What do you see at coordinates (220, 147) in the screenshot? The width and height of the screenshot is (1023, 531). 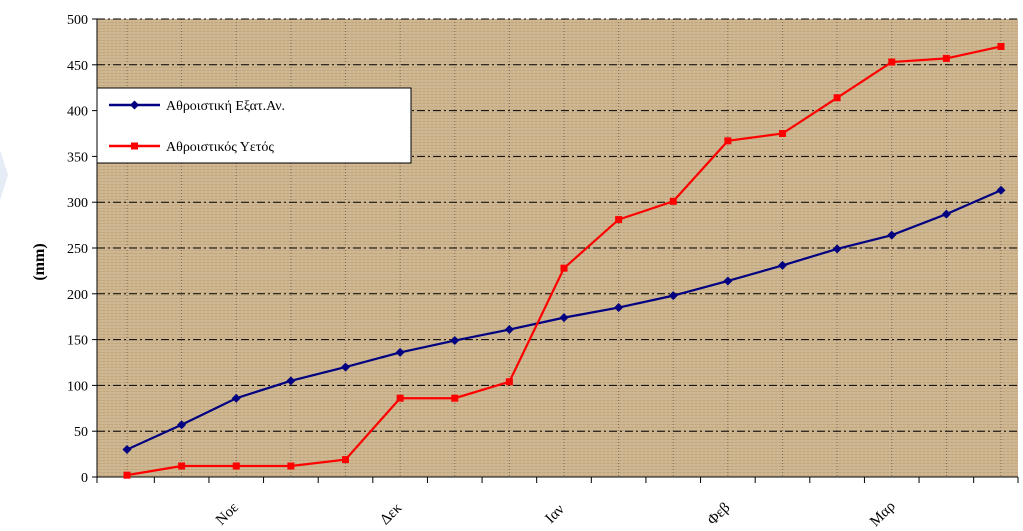 I see `legend-label-2: Αθροιστικός Υετός` at bounding box center [220, 147].